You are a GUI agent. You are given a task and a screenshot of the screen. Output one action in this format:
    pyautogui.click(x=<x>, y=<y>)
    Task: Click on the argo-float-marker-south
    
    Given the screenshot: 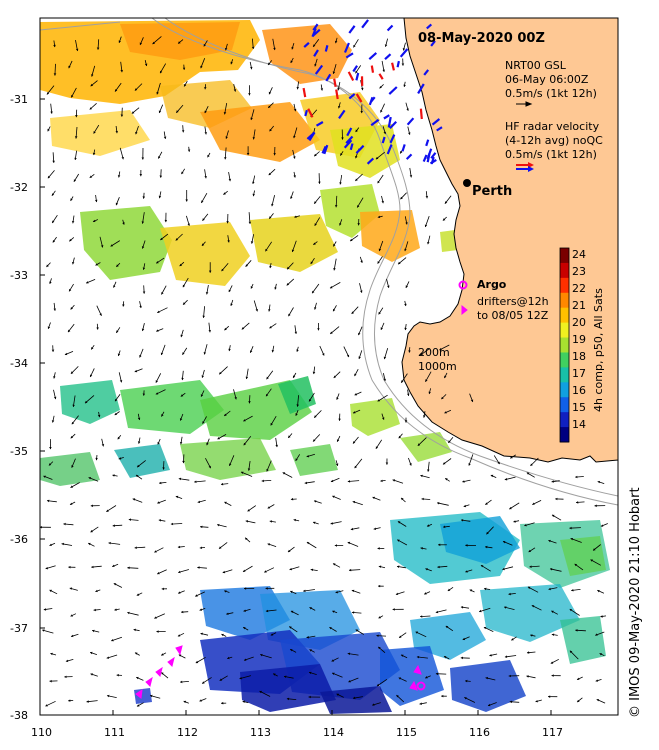 What is the action you would take?
    pyautogui.click(x=421, y=686)
    